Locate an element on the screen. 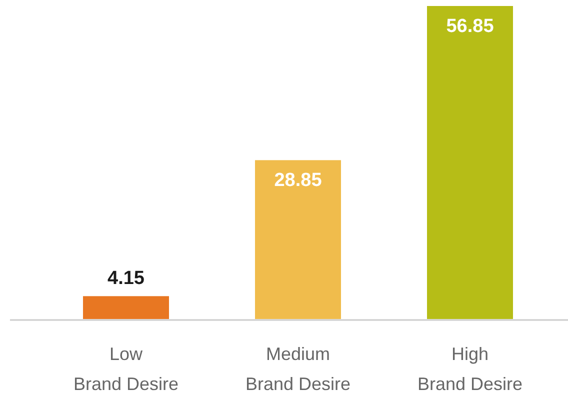 This screenshot has height=400, width=568. x-tick-label: Low Brand Desire is located at coordinates (126, 369).